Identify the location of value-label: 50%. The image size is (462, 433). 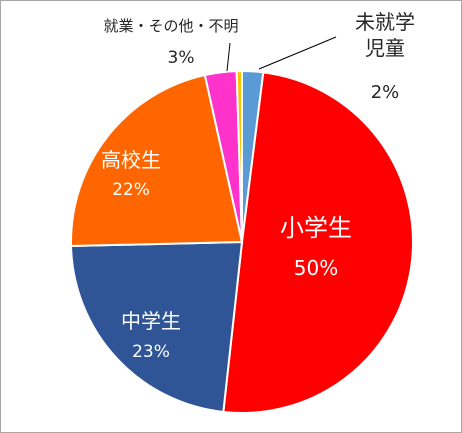
(316, 268).